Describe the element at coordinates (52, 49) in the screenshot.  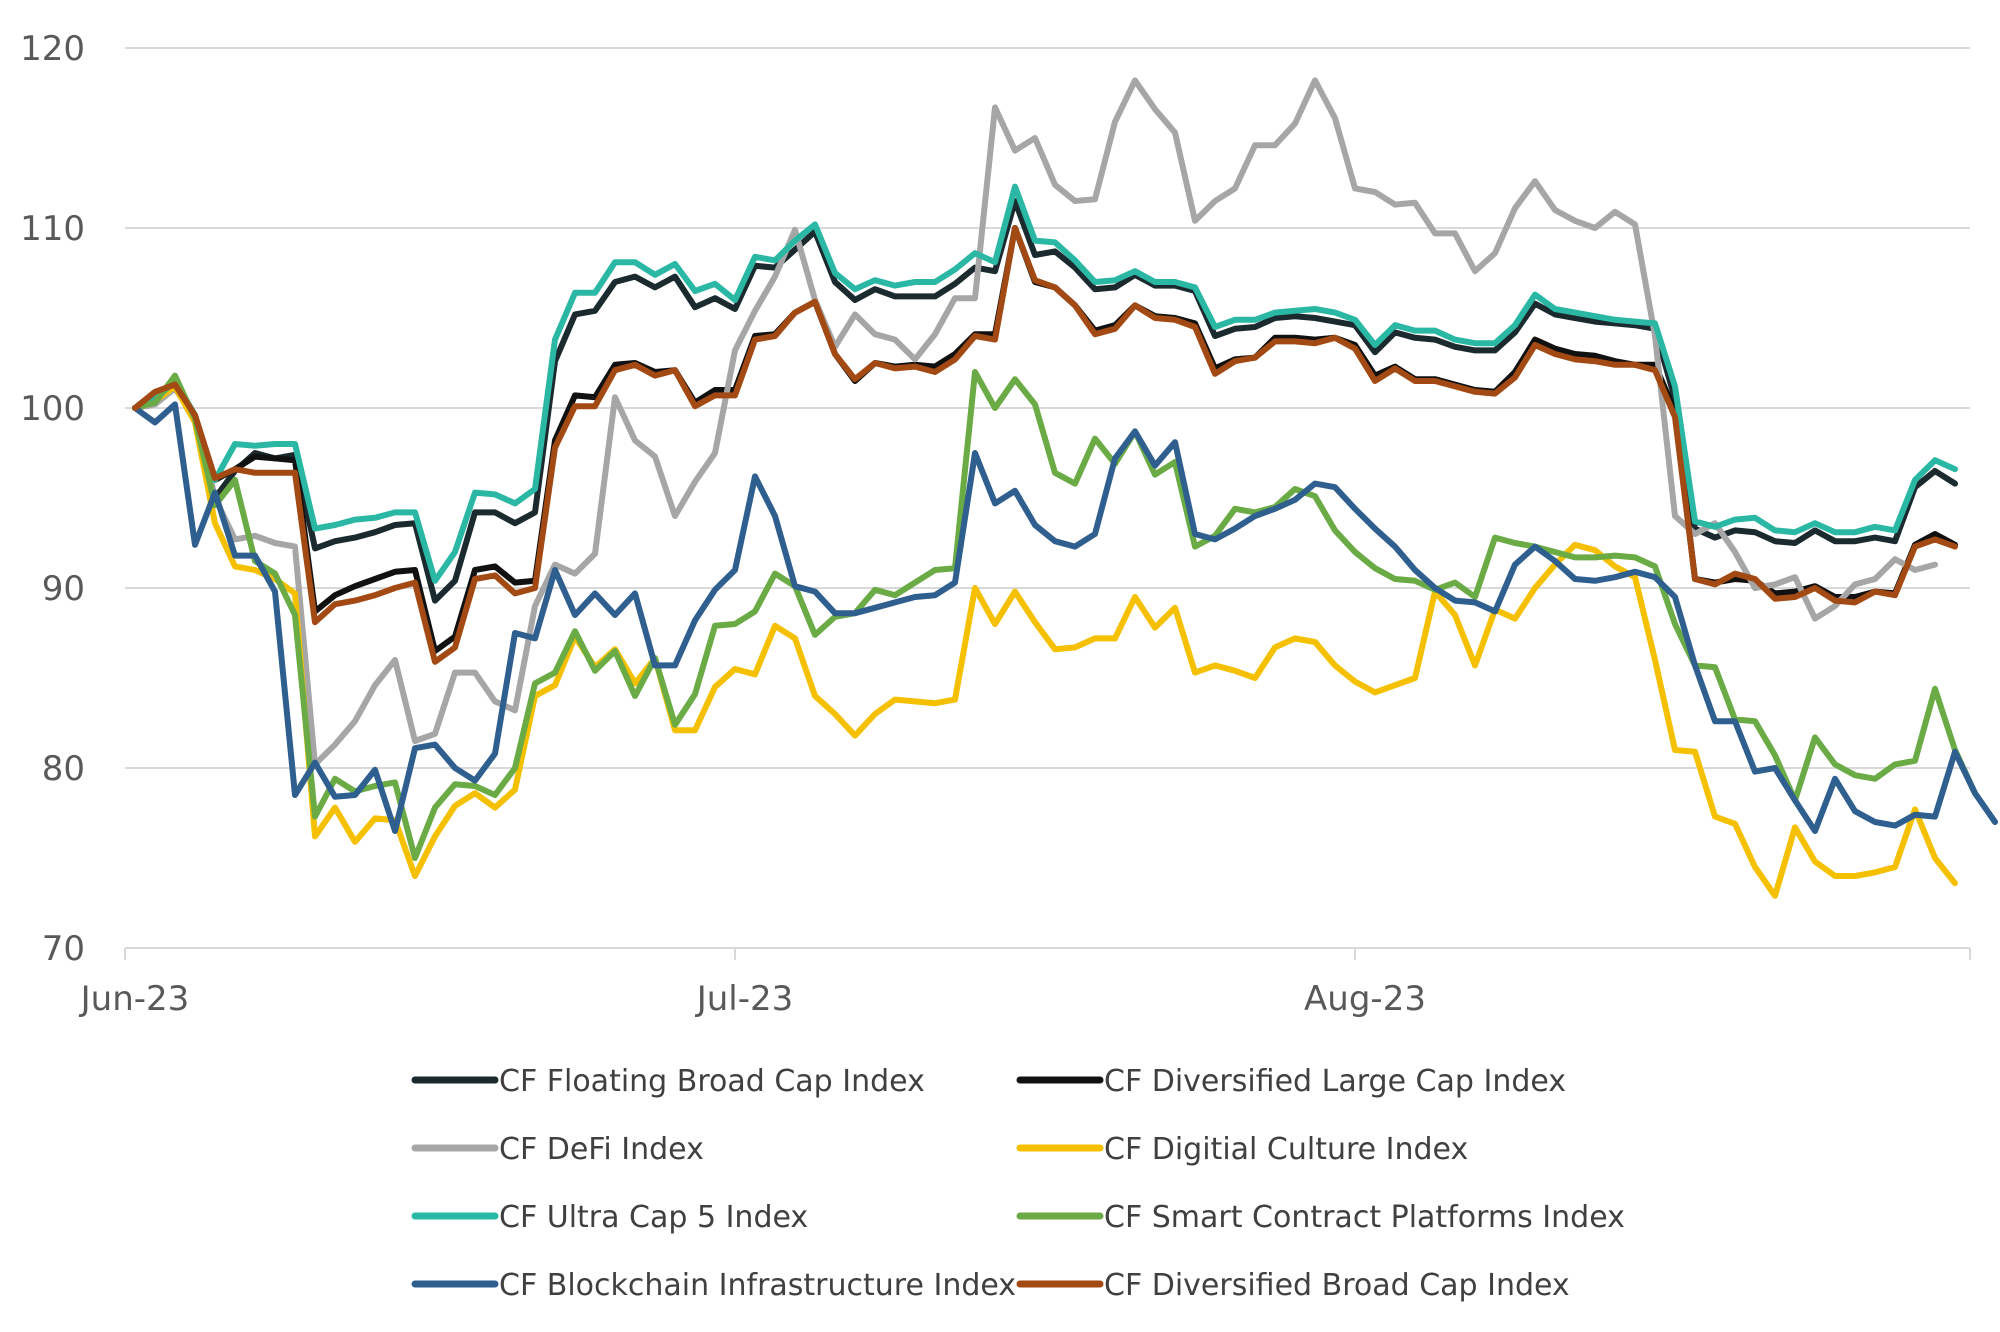
I see `y-tick-label-120: 120` at that location.